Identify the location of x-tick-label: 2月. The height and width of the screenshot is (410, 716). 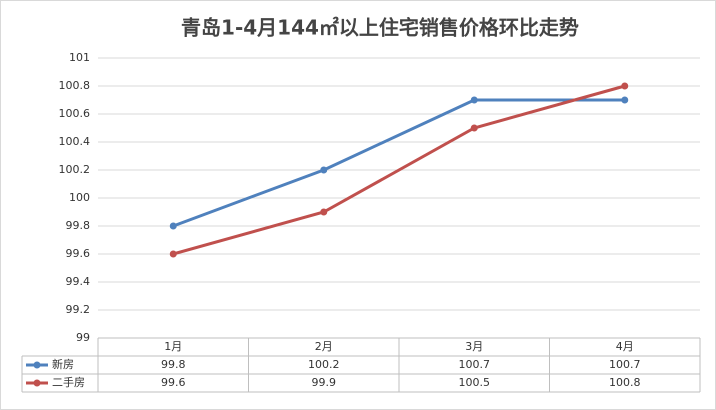
(324, 346).